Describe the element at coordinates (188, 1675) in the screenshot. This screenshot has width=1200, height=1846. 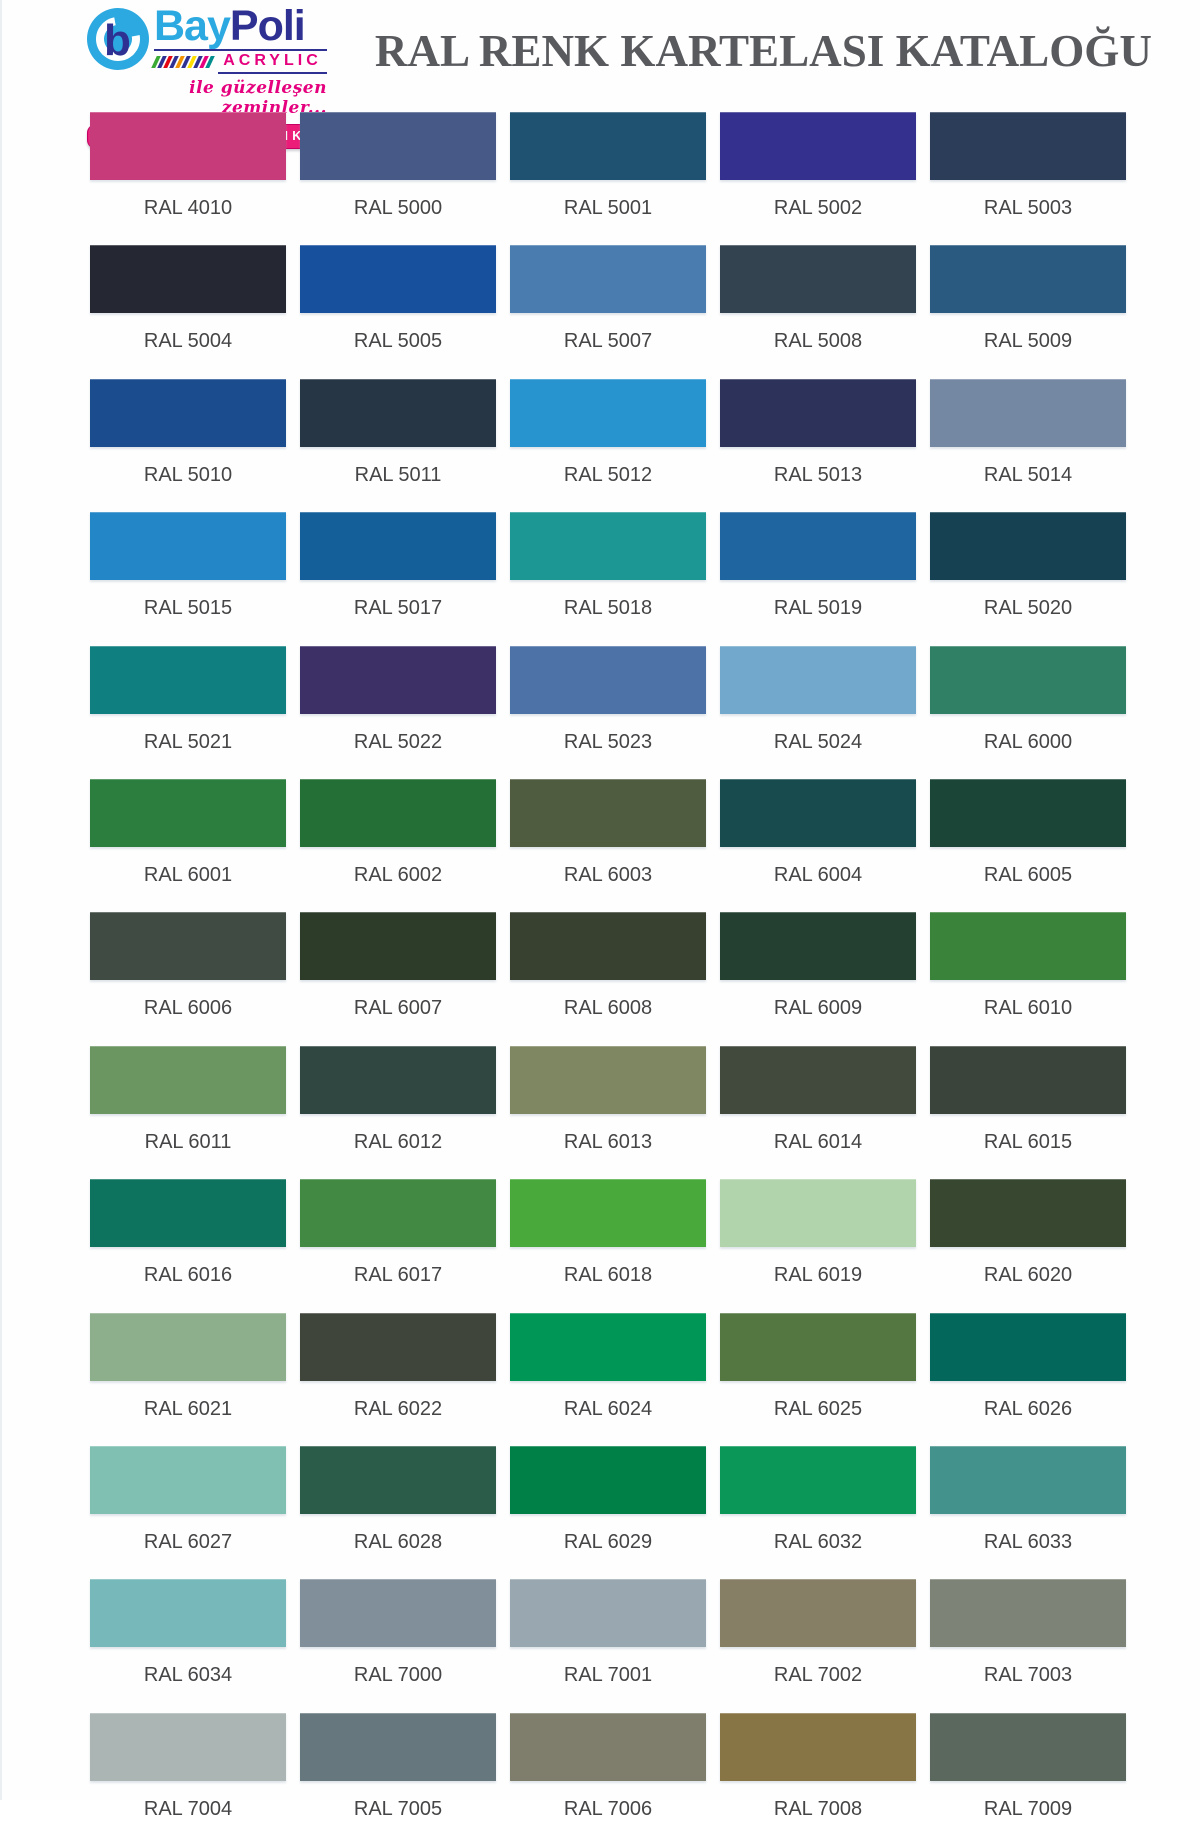
I see `swatch-label: RAL 6034` at that location.